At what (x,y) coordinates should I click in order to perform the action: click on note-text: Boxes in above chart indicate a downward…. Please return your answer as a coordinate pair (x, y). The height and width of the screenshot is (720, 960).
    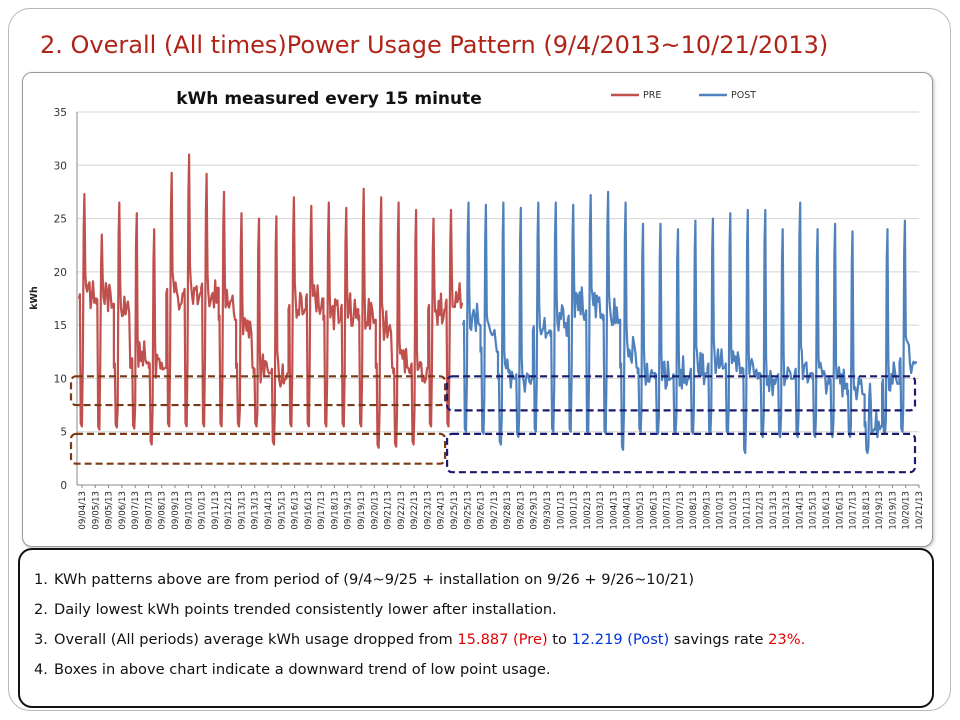
    Looking at the image, I should click on (302, 669).